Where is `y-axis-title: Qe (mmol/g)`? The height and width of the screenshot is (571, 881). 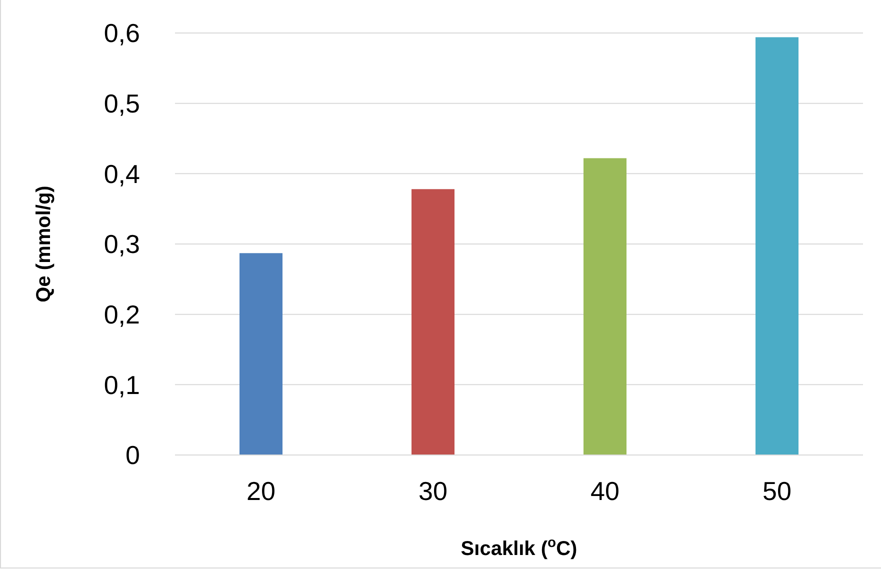 y-axis-title: Qe (mmol/g) is located at coordinates (44, 244).